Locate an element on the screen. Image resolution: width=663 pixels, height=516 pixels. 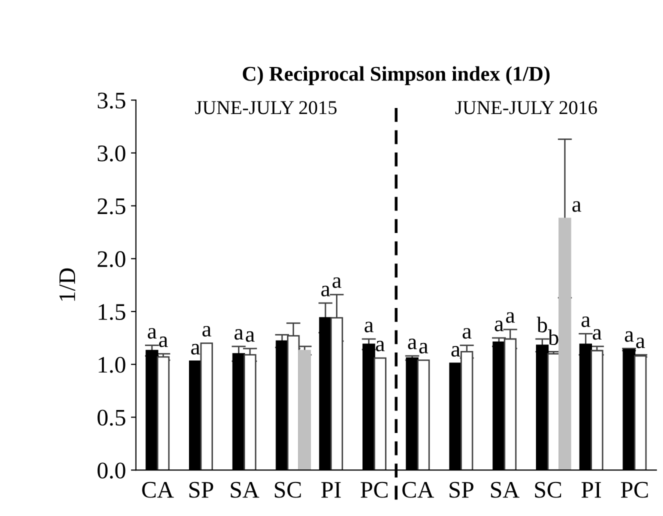
y-tick-label: 3.5 is located at coordinates (112, 100).